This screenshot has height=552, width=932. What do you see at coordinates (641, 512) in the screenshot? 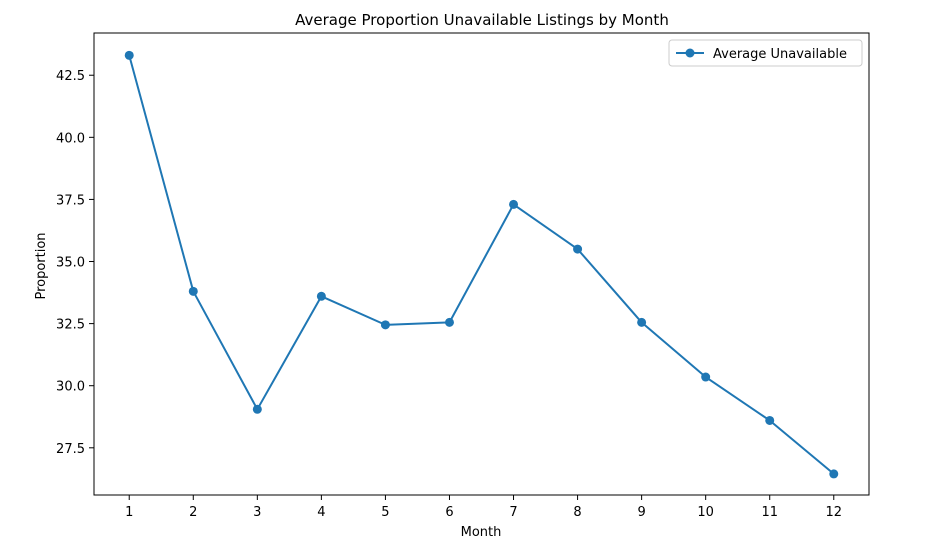
I see `x-tick-label: 9` at bounding box center [641, 512].